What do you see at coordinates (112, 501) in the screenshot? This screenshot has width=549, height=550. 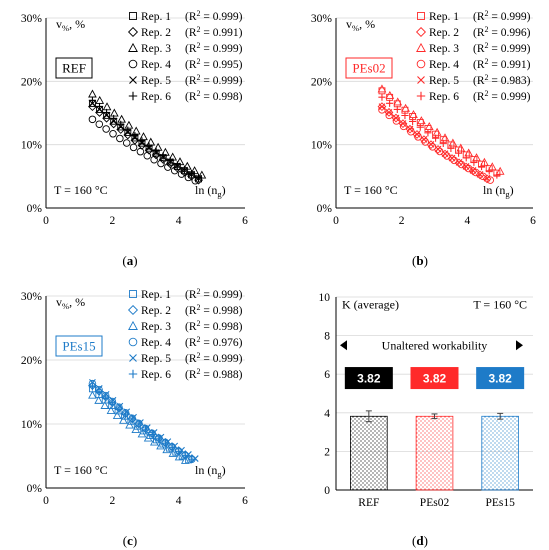 I see `x-tick-label: 2` at bounding box center [112, 501].